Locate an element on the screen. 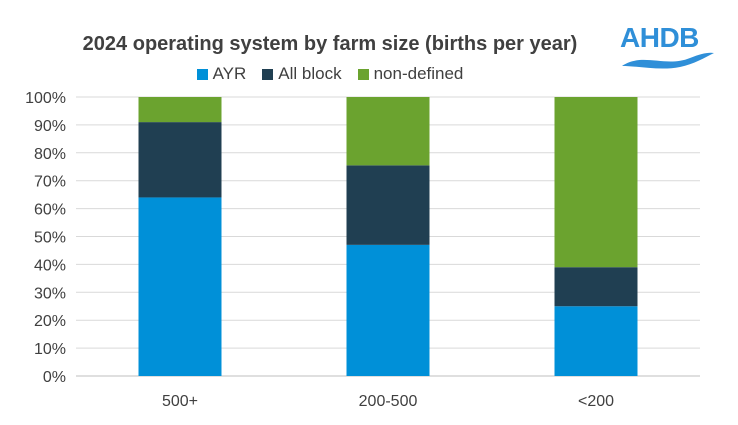  legend-label-non-defined: non-defined is located at coordinates (418, 73).